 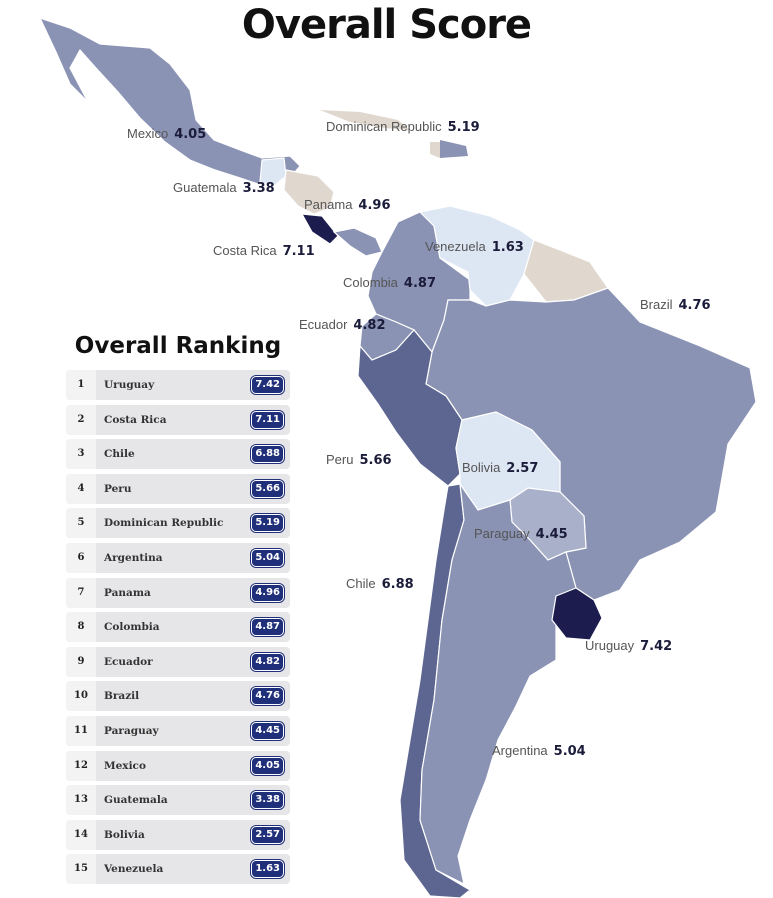 I want to click on rank-score-badge: 5.04, so click(x=267, y=557).